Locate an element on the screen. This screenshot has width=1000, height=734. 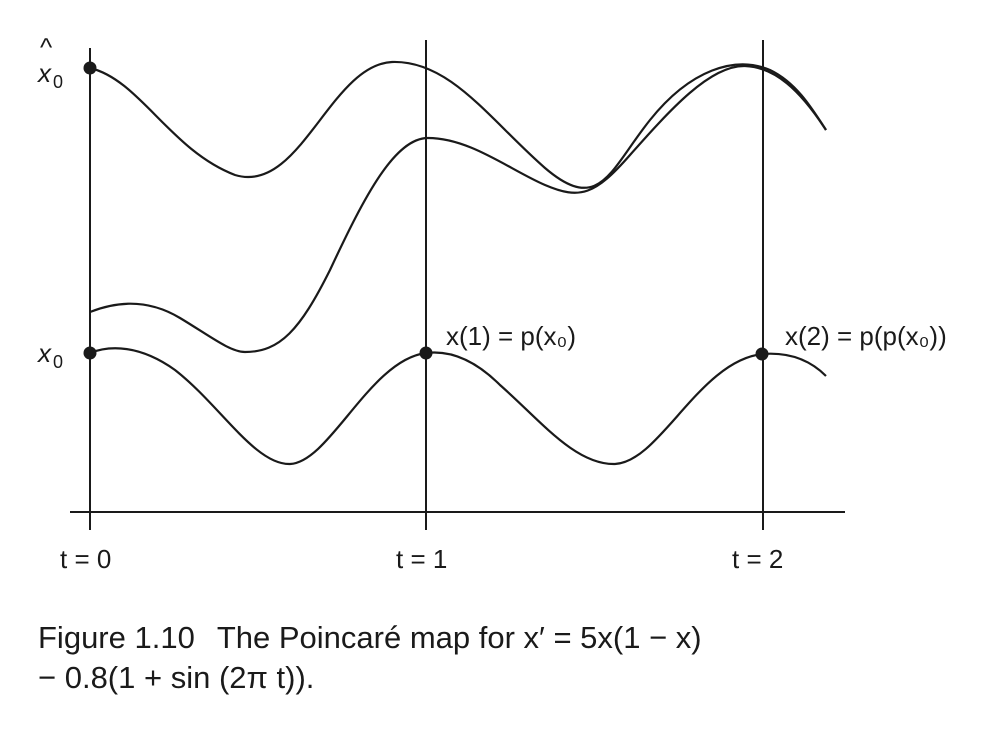
x0-subscript: 0 is located at coordinates (58, 362).